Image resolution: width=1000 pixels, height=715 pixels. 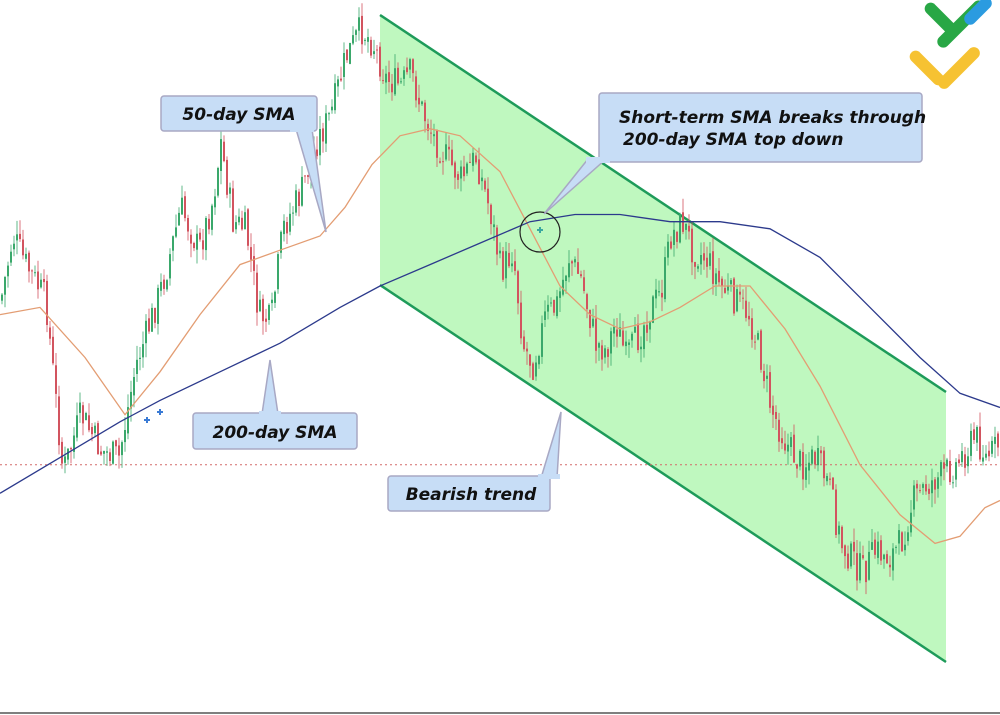 I want to click on crossover-highlight-circle, so click(x=540, y=232).